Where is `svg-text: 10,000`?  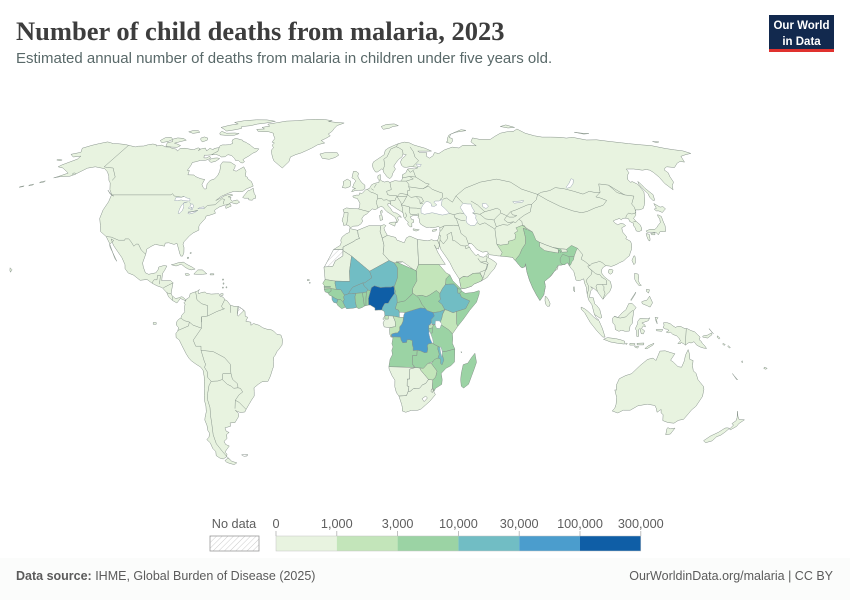 svg-text: 10,000 is located at coordinates (458, 524).